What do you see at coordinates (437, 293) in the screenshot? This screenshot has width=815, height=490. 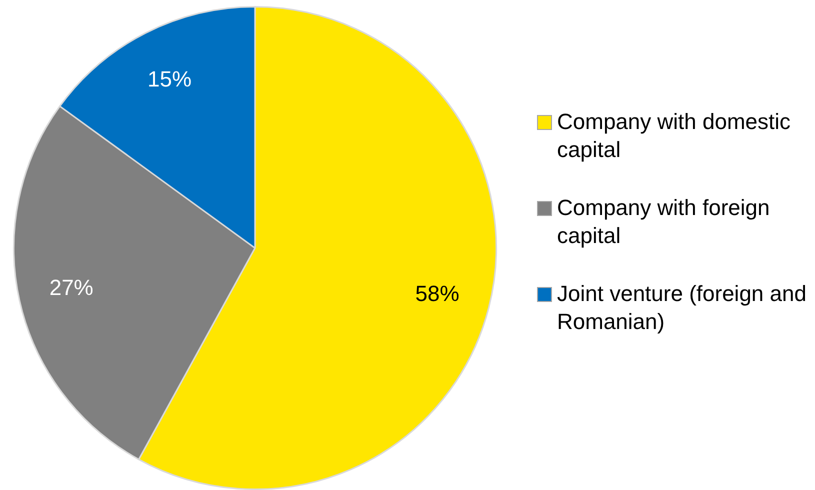 I see `data-label: 58%` at bounding box center [437, 293].